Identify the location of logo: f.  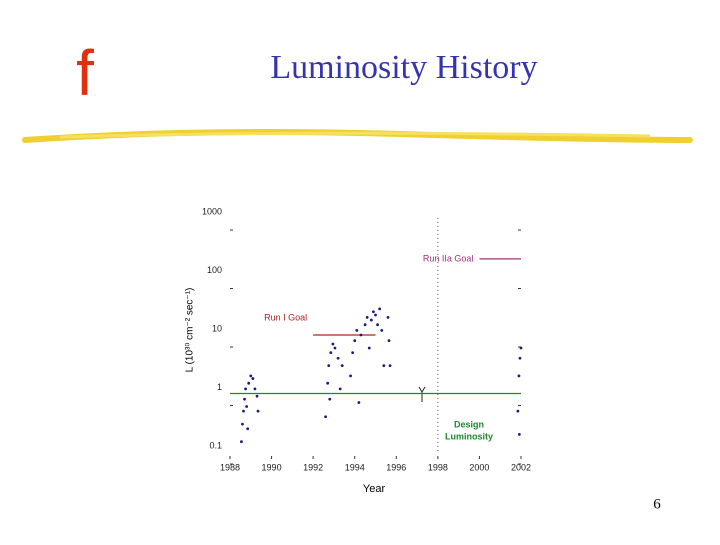
(85, 73).